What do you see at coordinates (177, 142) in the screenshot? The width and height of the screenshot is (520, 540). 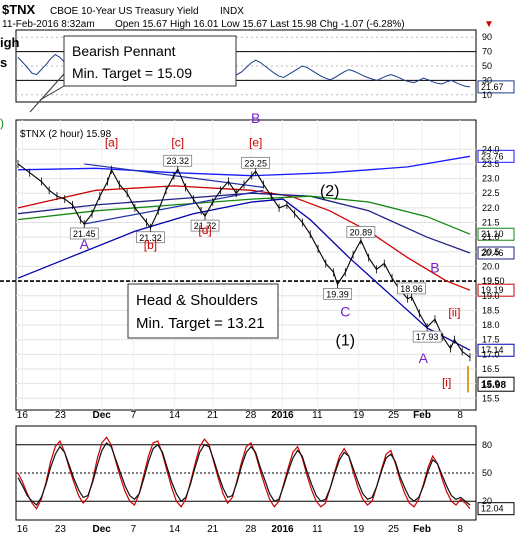 I see `wave-label: [c]` at bounding box center [177, 142].